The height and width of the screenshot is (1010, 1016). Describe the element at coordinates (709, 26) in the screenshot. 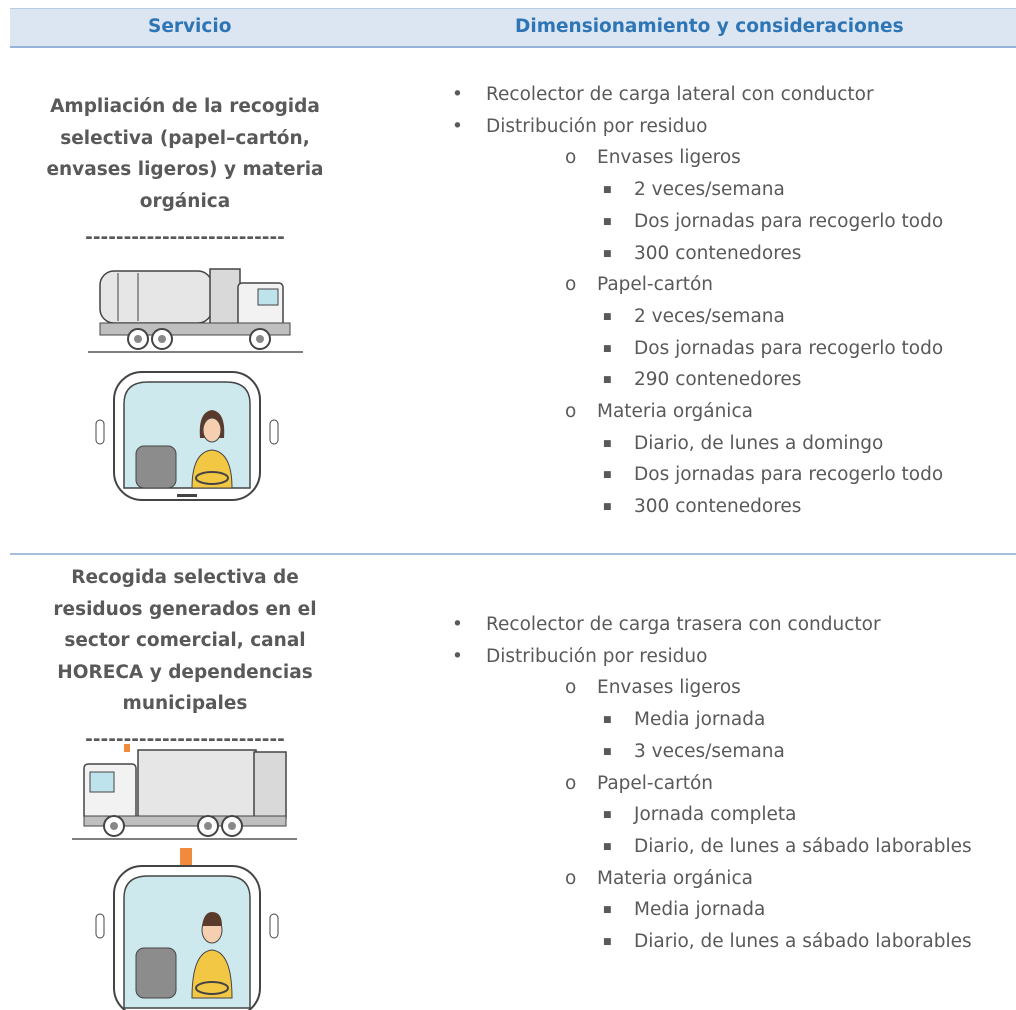

I see `header-details: Dimensionamiento y consideraciones` at that location.